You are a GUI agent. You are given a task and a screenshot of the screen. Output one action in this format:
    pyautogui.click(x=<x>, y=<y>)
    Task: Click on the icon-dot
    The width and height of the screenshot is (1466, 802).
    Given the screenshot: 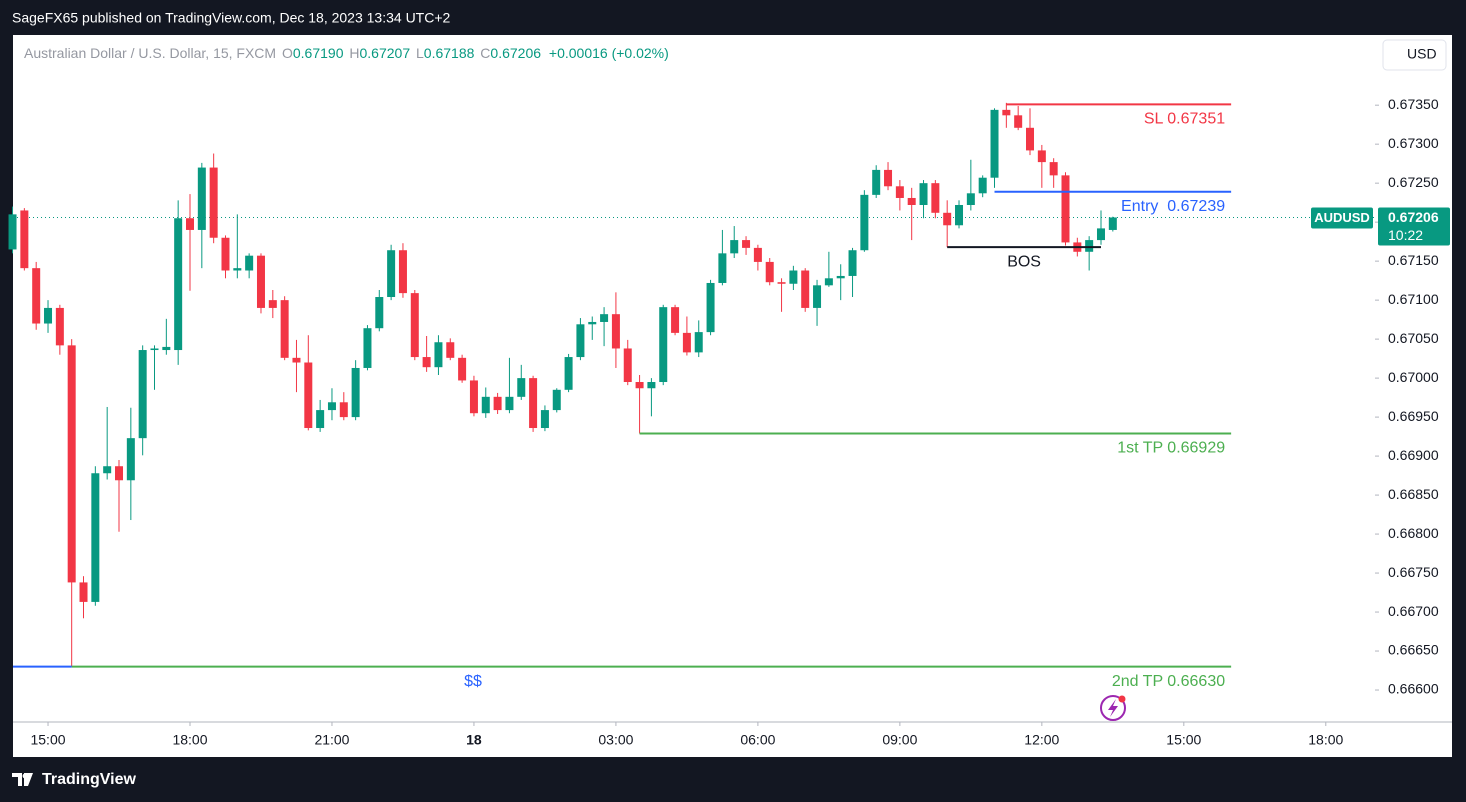 What is the action you would take?
    pyautogui.click(x=1122, y=699)
    